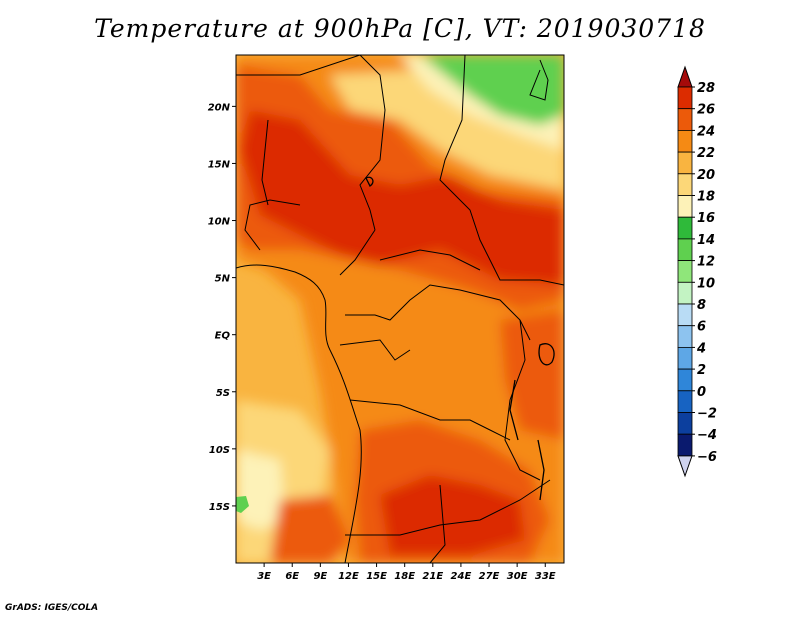 This screenshot has width=800, height=623. What do you see at coordinates (489, 576) in the screenshot?
I see `x-tick-label: 27E` at bounding box center [489, 576].